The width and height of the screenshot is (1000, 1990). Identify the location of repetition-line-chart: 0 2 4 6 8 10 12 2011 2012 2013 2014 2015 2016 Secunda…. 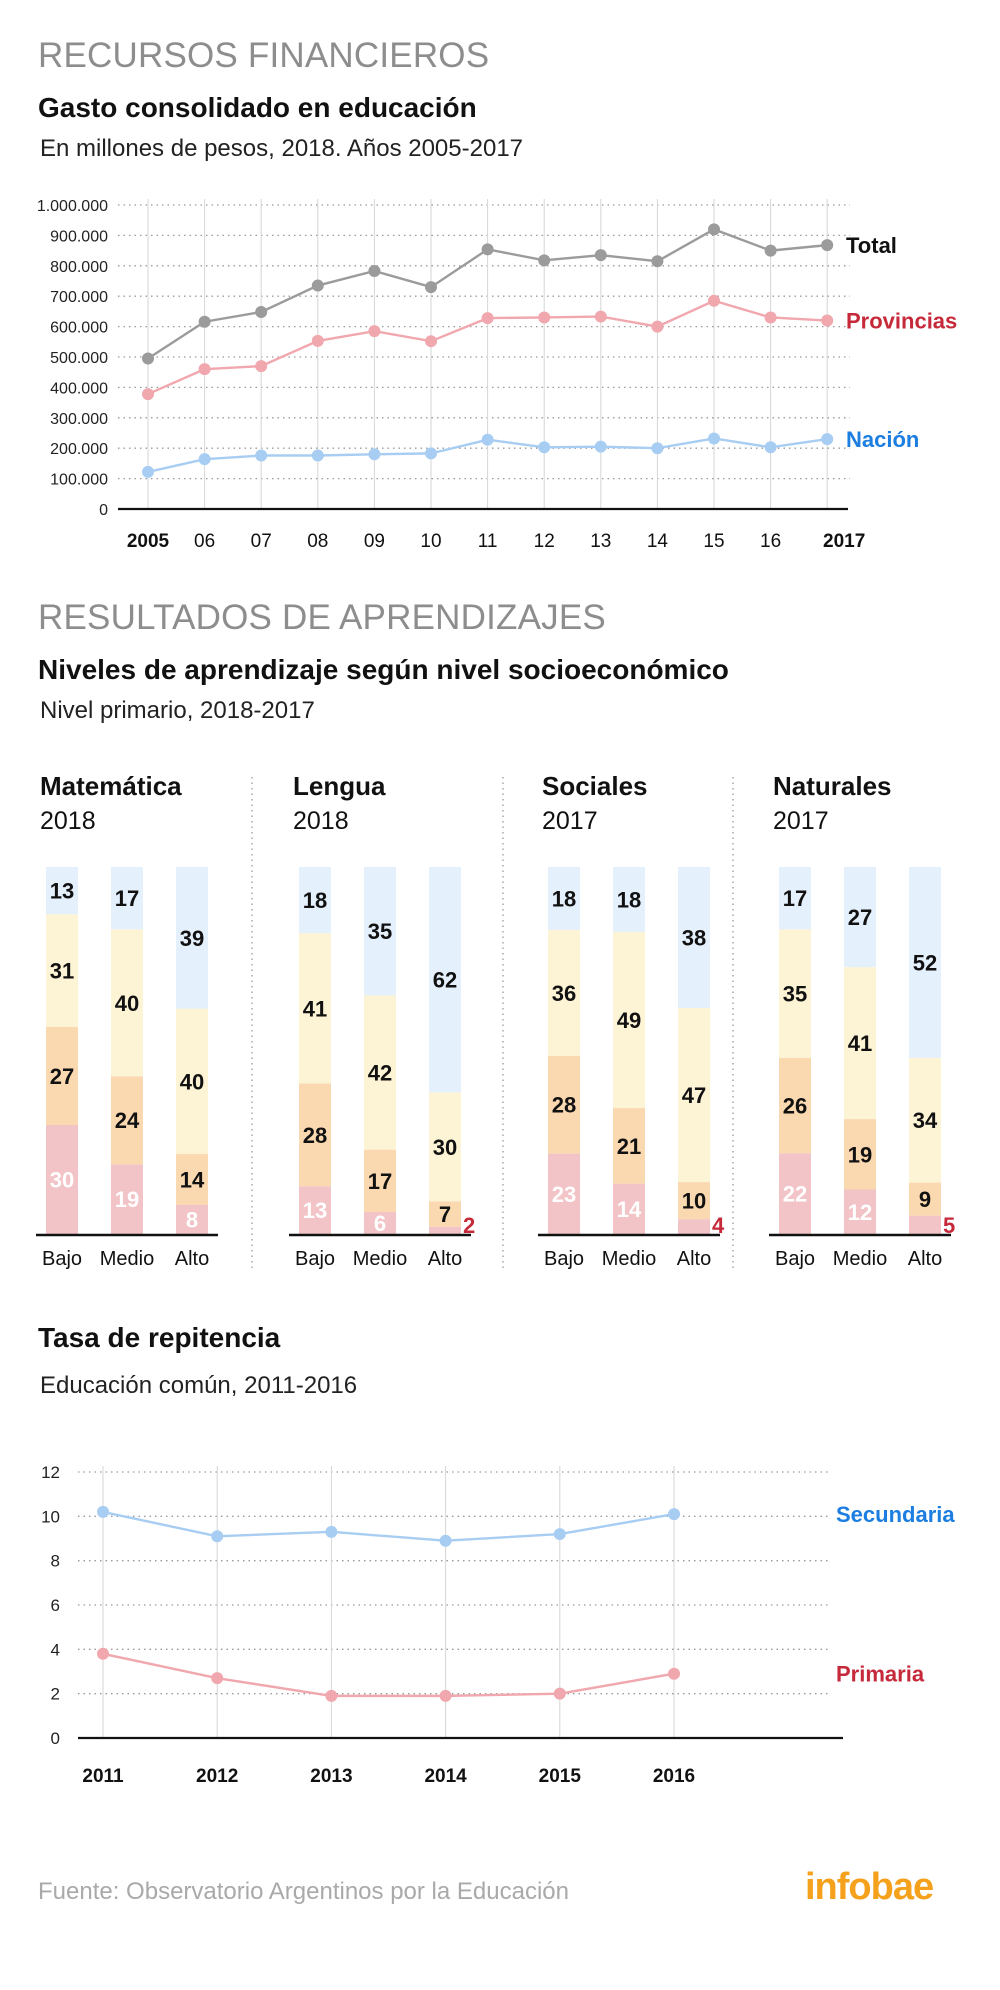
(498, 1625).